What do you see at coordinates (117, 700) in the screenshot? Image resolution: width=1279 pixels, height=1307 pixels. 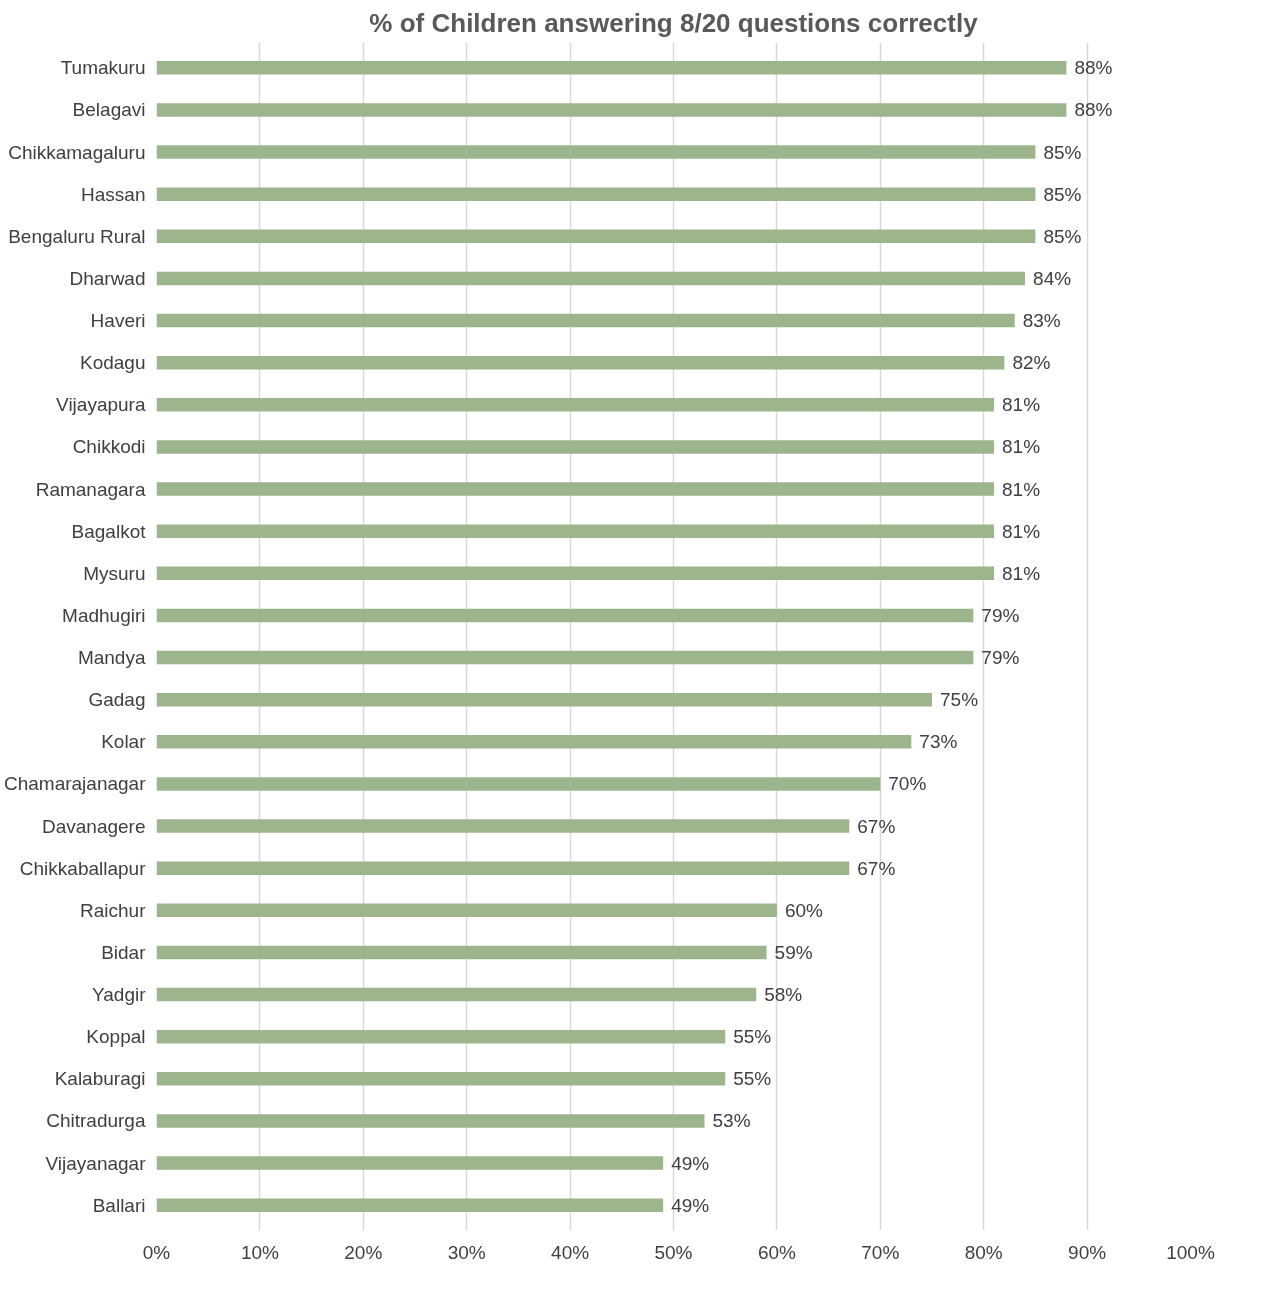 I see `y-tick-label: Gadag` at bounding box center [117, 700].